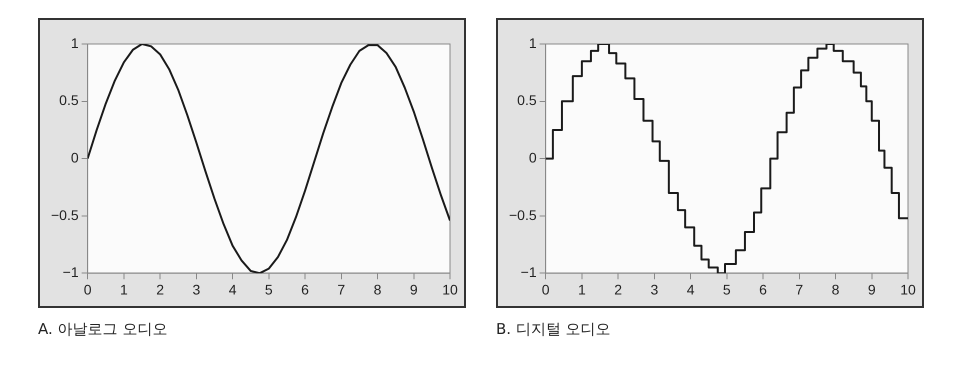 Image resolution: width=964 pixels, height=384 pixels. I want to click on text: A. 아날로그 오디오, so click(103, 329).